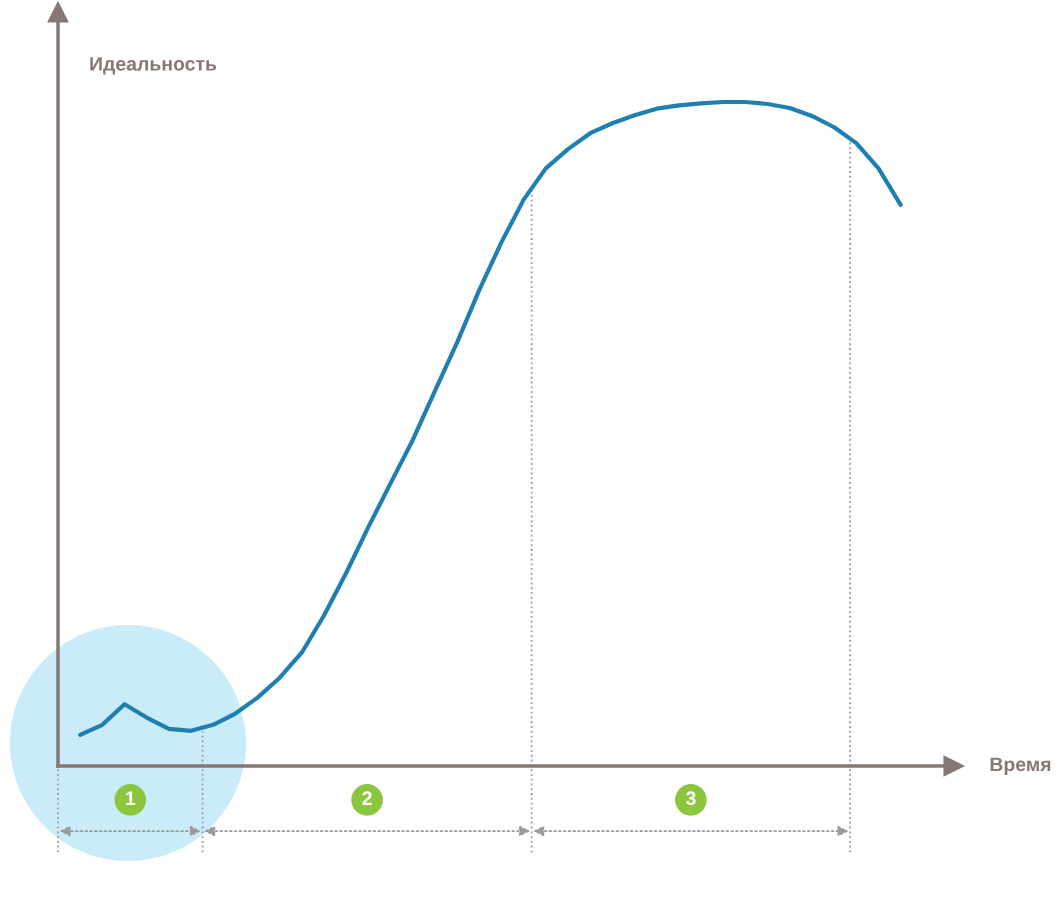  I want to click on text: 3, so click(690, 798).